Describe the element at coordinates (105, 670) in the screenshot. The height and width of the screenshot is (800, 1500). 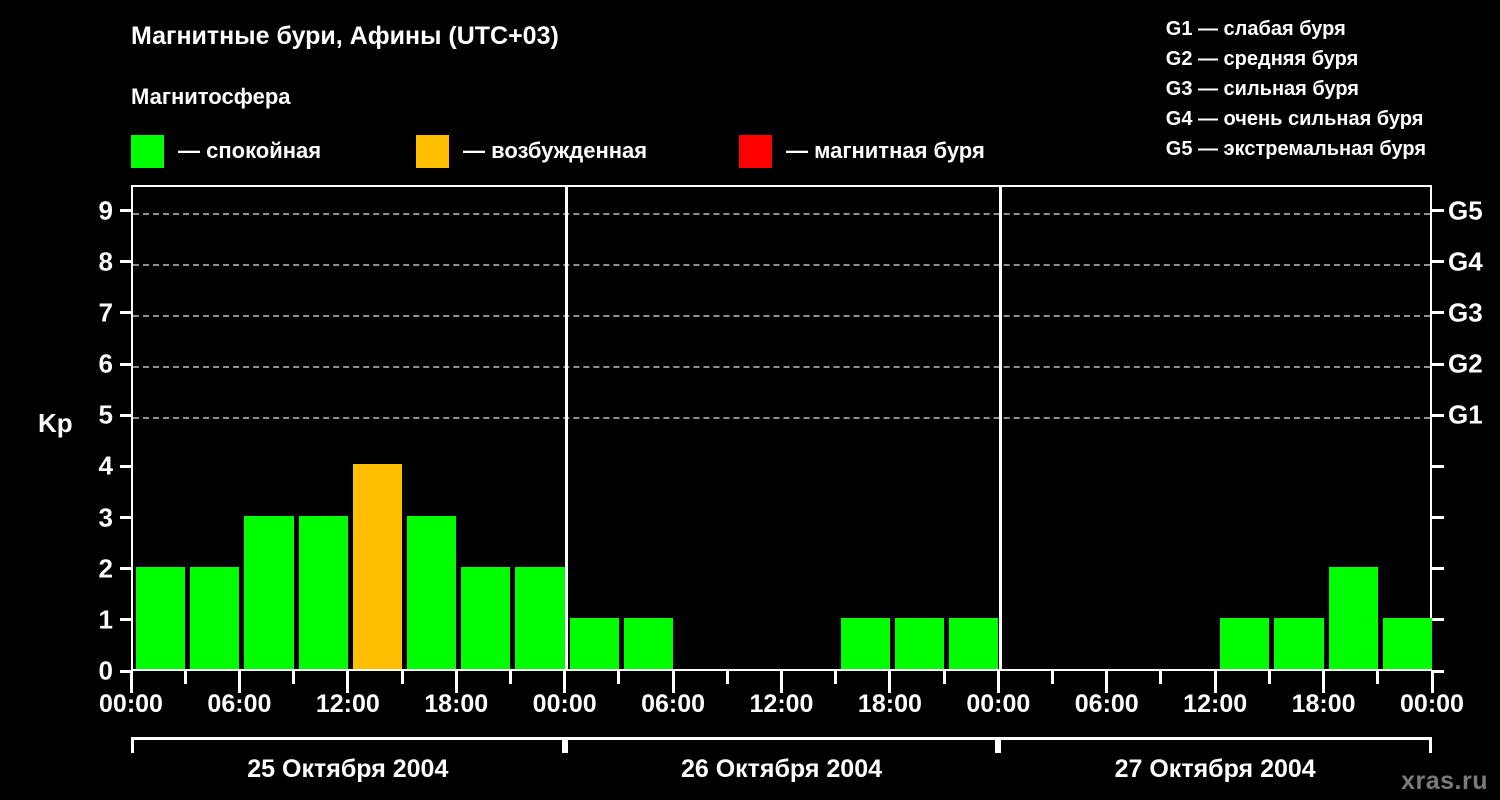
I see `y-tick-label-0: 0` at that location.